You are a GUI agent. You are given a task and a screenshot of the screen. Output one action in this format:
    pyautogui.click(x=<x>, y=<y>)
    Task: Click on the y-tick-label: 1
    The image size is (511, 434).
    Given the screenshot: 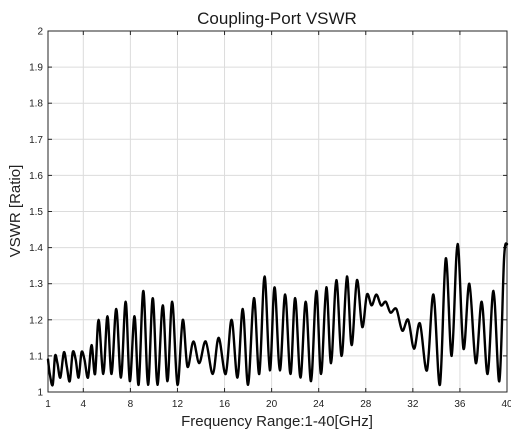 What is the action you would take?
    pyautogui.click(x=40, y=393)
    